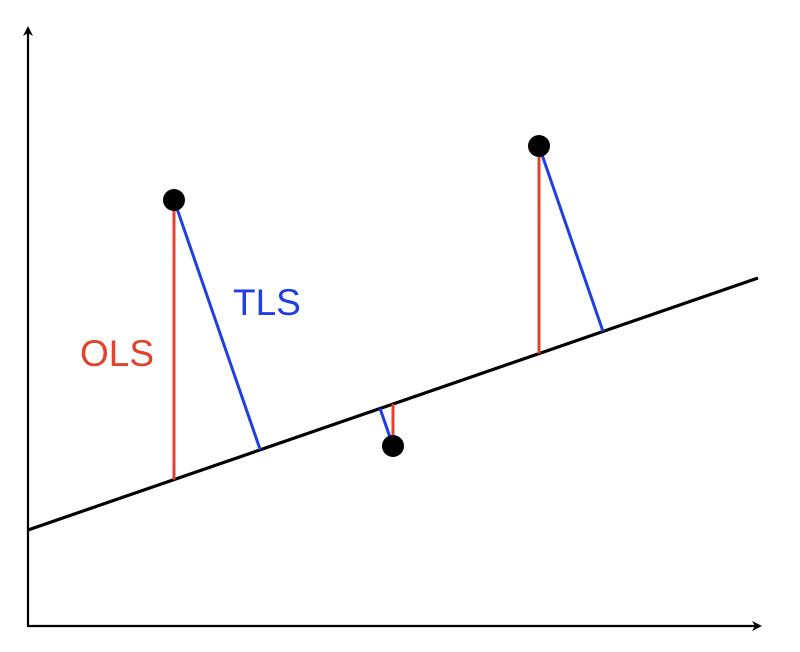  What do you see at coordinates (117, 353) in the screenshot?
I see `ols-label: OLS` at bounding box center [117, 353].